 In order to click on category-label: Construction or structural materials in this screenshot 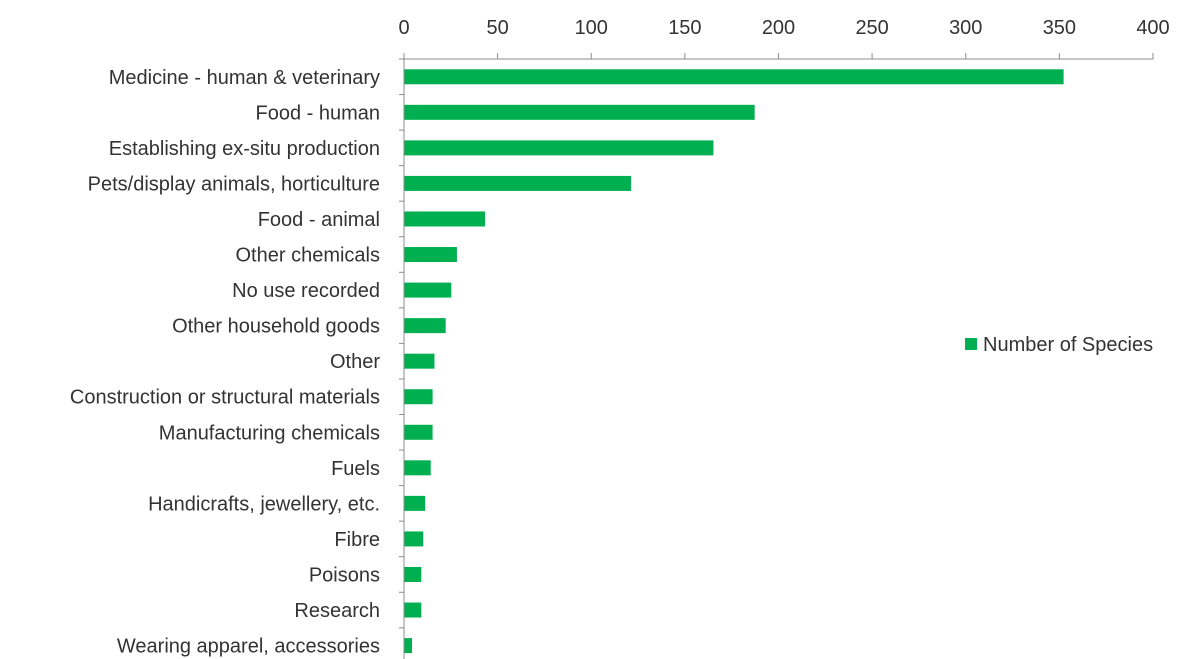, I will do `click(225, 398)`.